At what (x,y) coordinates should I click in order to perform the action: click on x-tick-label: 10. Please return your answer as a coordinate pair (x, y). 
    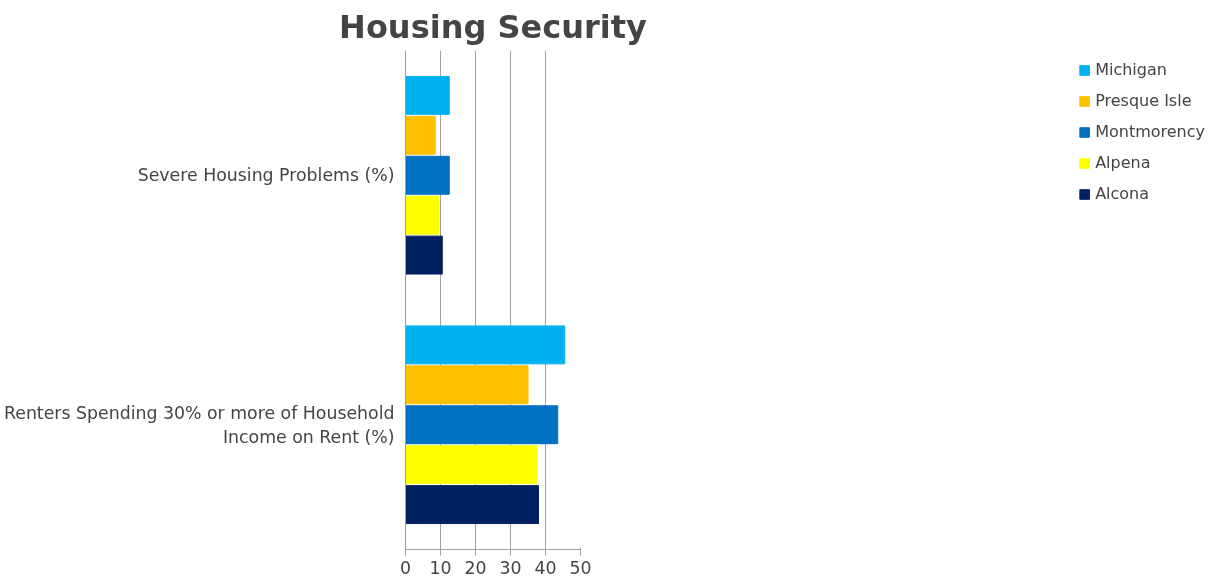
    Looking at the image, I should click on (440, 567).